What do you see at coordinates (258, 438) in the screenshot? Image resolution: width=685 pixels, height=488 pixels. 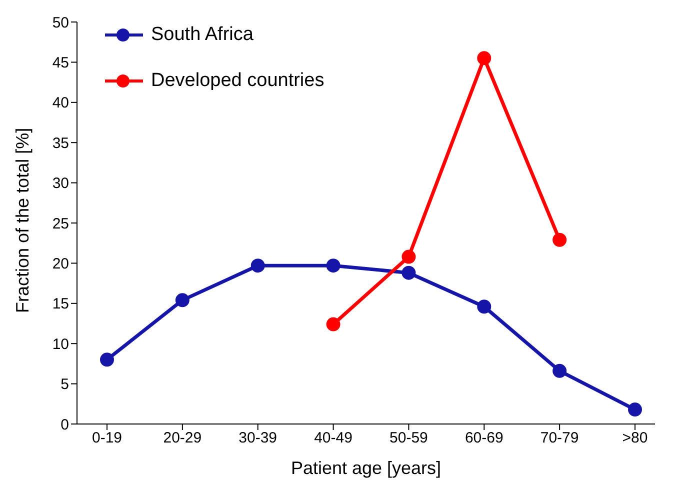 I see `x-tick-label: 30-39` at bounding box center [258, 438].